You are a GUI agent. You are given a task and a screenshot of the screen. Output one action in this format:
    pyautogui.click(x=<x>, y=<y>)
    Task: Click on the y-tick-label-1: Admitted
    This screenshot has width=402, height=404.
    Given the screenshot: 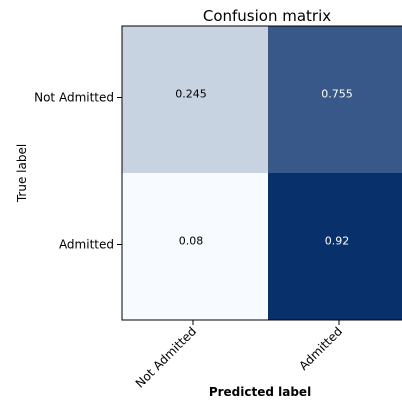 What is the action you would take?
    pyautogui.click(x=86, y=245)
    